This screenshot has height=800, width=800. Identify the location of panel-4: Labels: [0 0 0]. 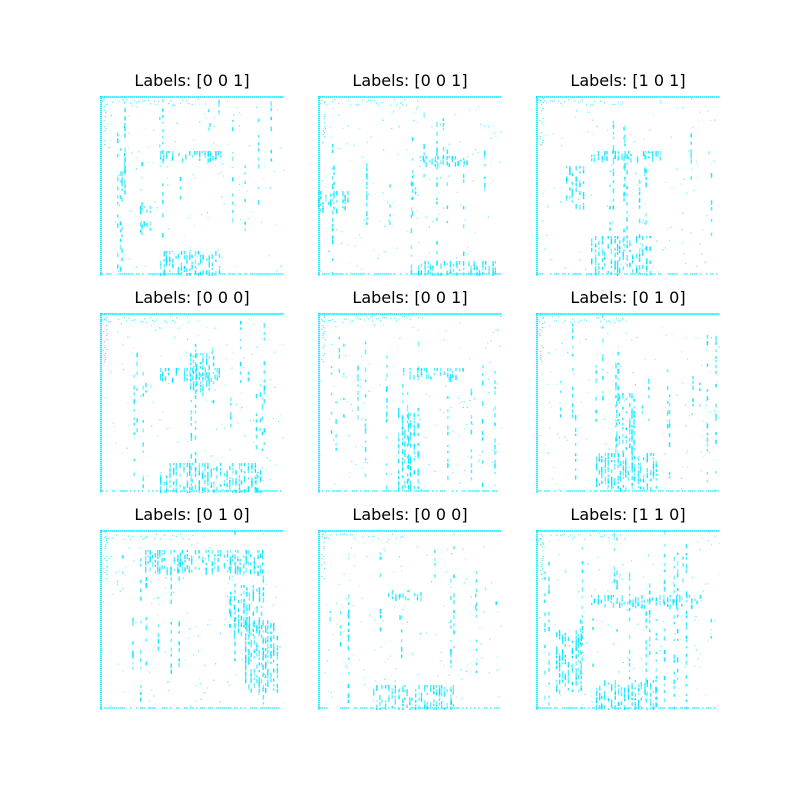
(192, 397).